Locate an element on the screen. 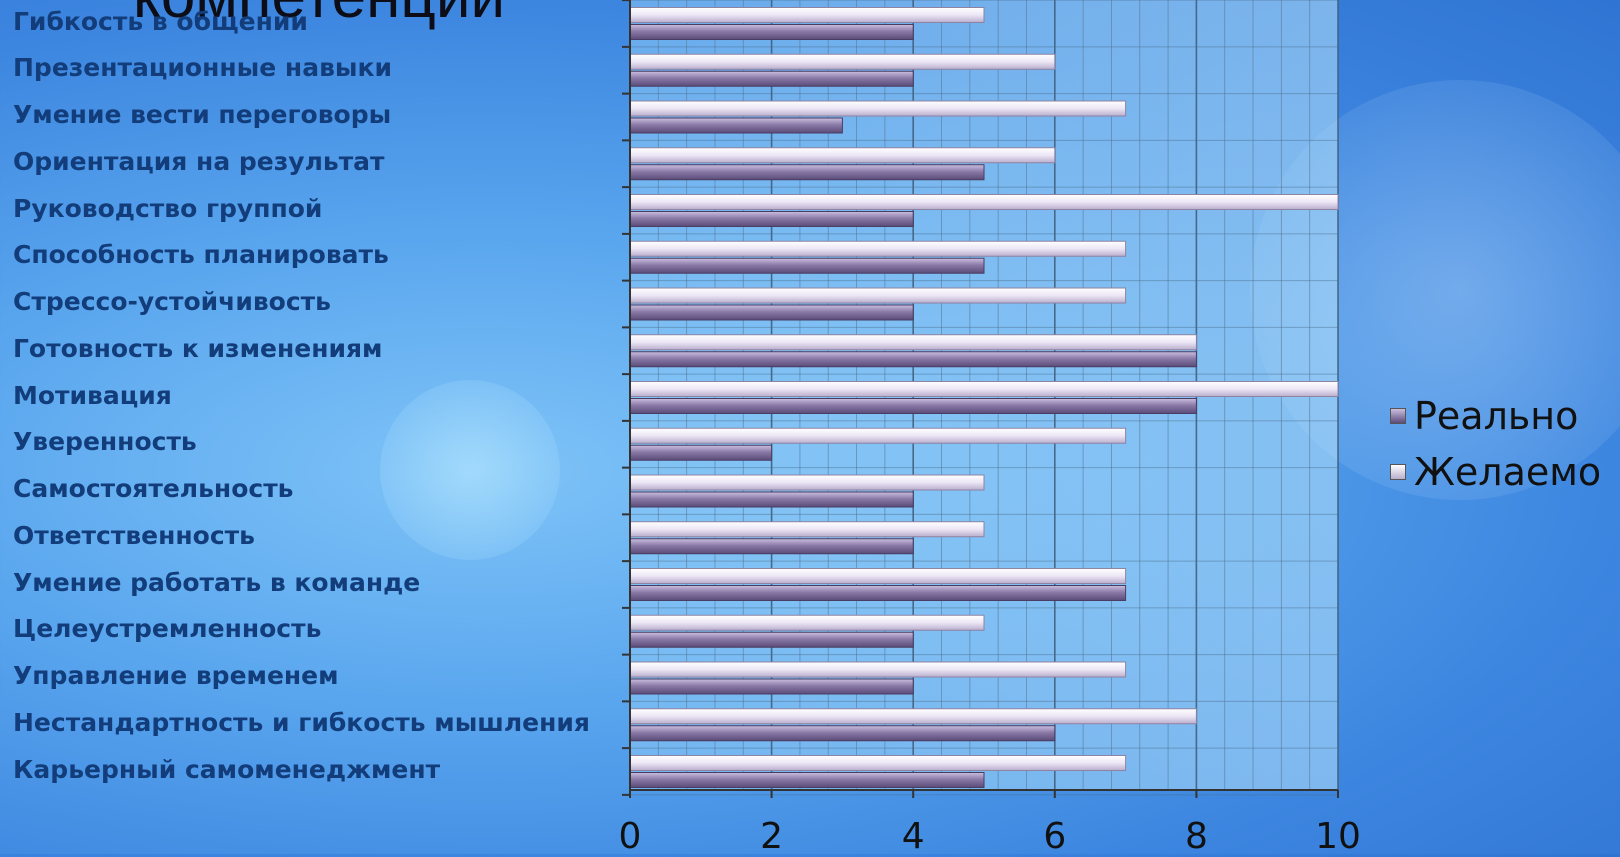 Image resolution: width=1620 pixels, height=857 pixels. category-label: Карьерный самоменеджмент is located at coordinates (227, 769).